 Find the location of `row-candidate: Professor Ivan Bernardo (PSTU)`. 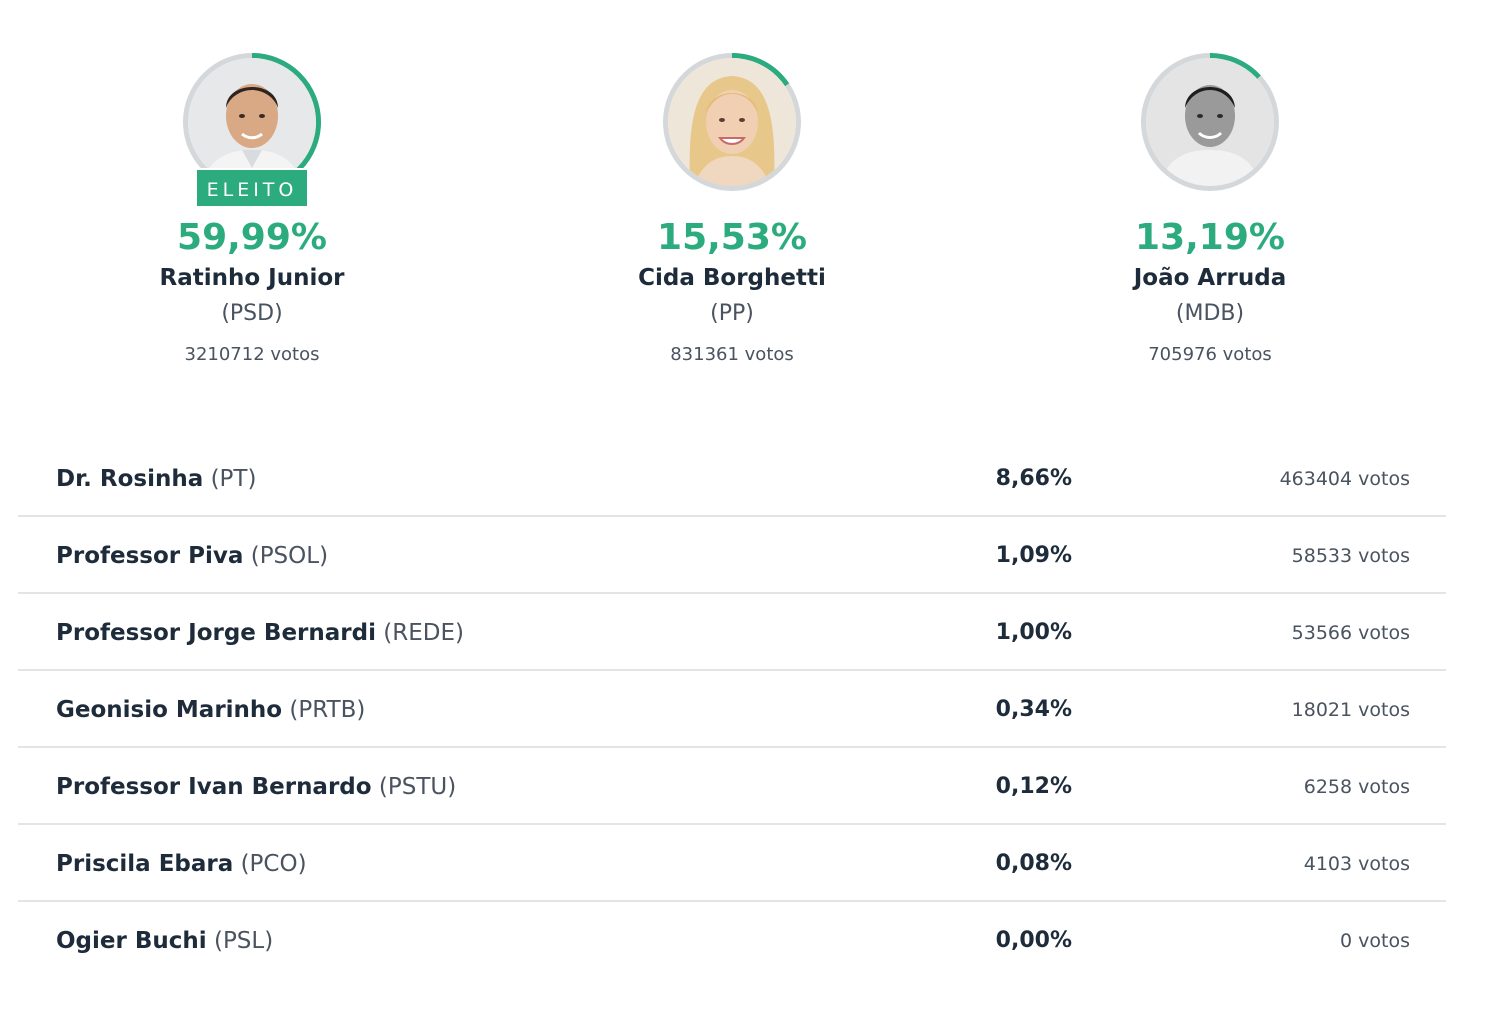

row-candidate: Professor Ivan Bernardo (PSTU) is located at coordinates (256, 787).